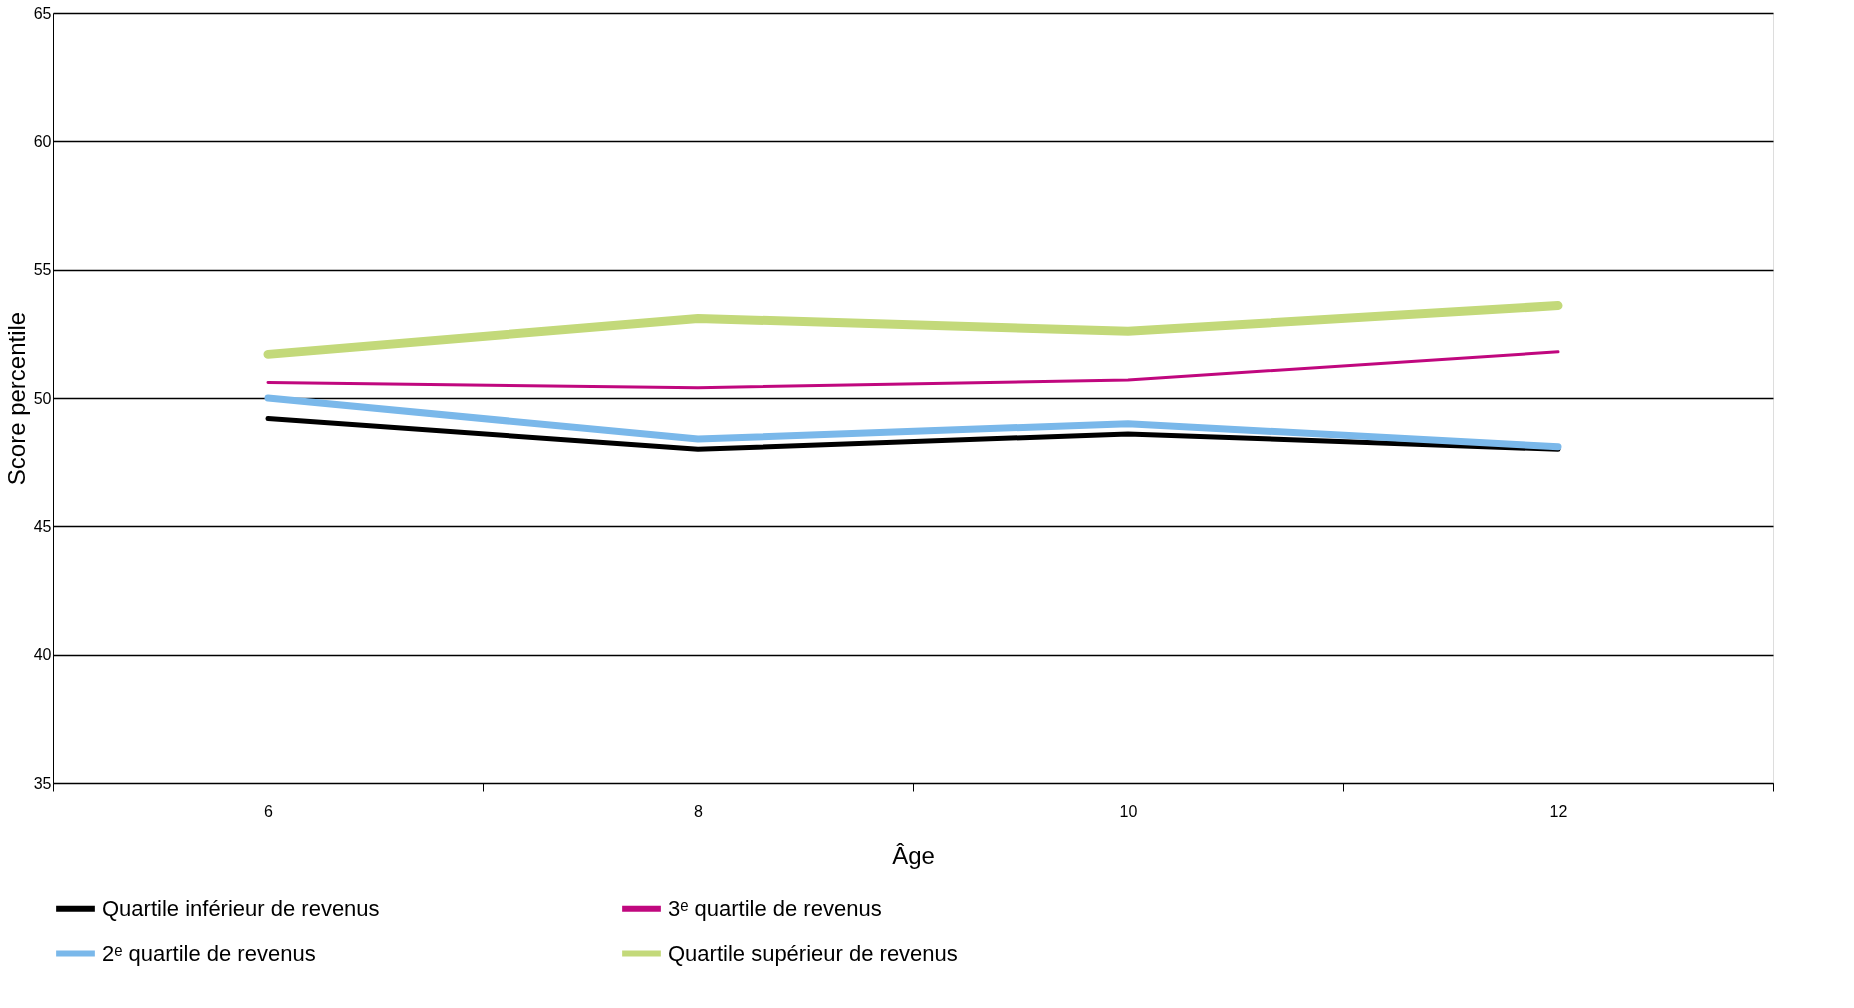 This screenshot has width=1854, height=1008. Describe the element at coordinates (42, 13) in the screenshot. I see `y-tick-label: 65` at that location.